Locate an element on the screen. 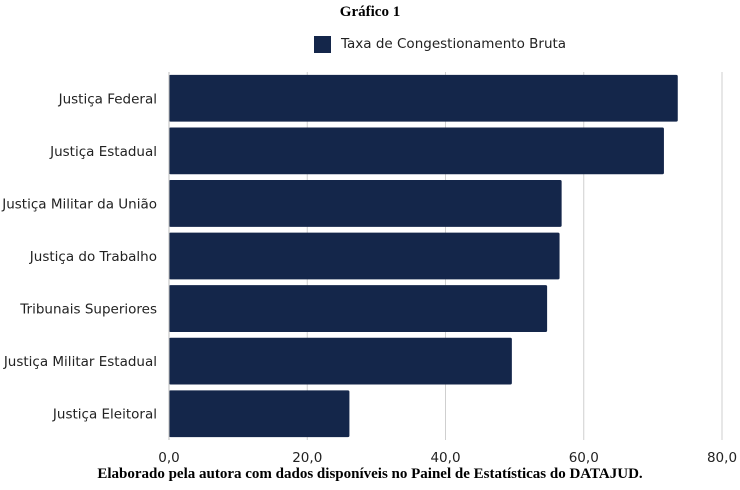  legend: Taxa de Congestionamento Bruta is located at coordinates (440, 44).